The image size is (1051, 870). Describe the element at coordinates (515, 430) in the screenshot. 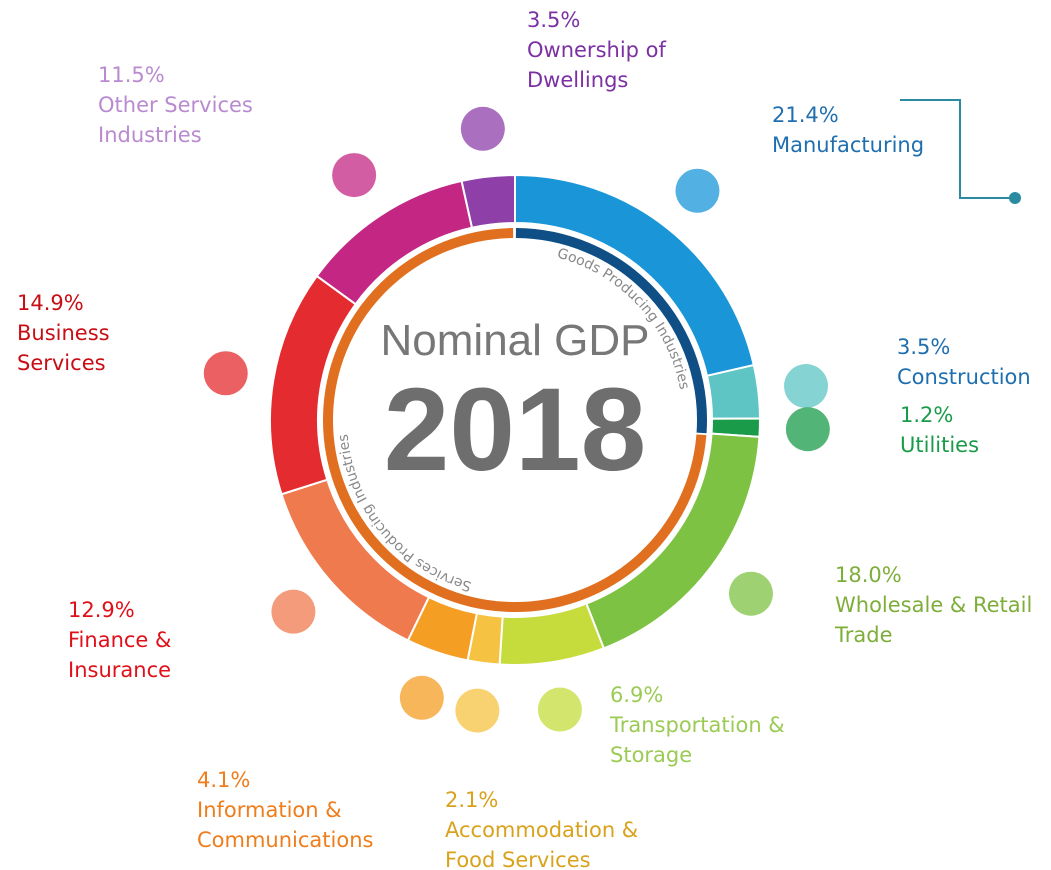

I see `chart-subtitle: 2018` at that location.